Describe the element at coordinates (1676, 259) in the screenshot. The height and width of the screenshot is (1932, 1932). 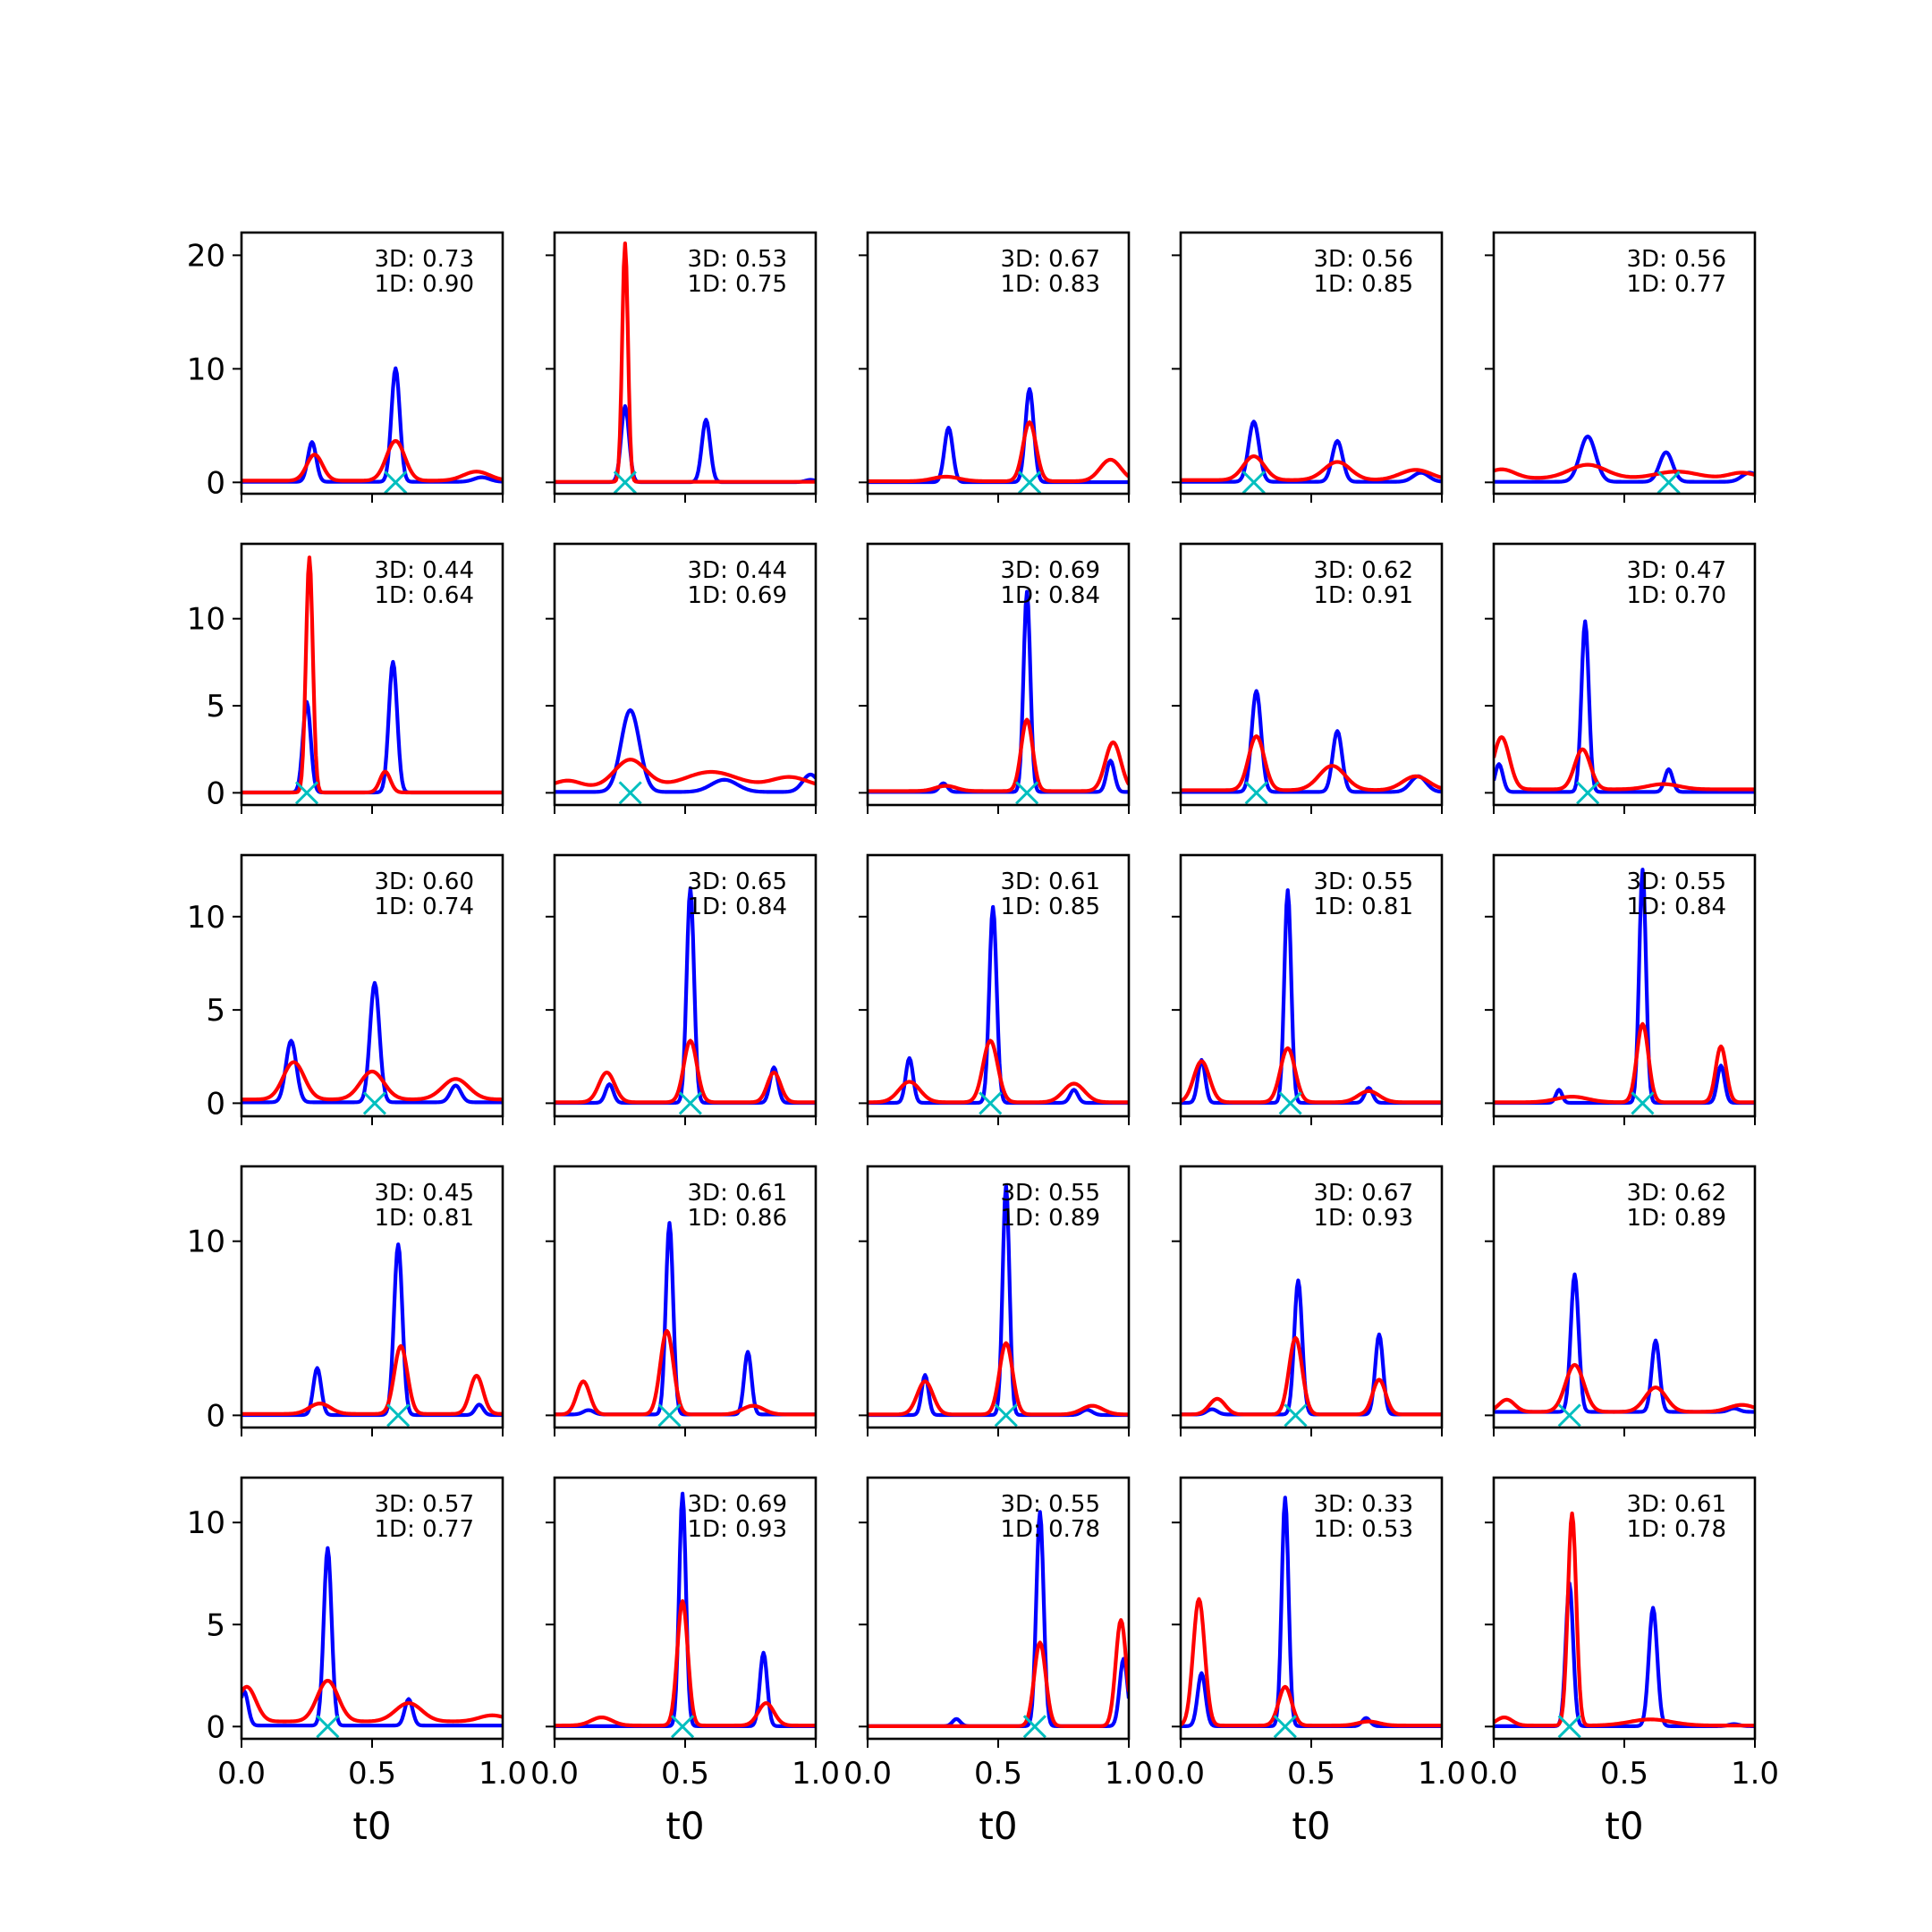
I see `annotation-3d: 3D: 0.56` at that location.